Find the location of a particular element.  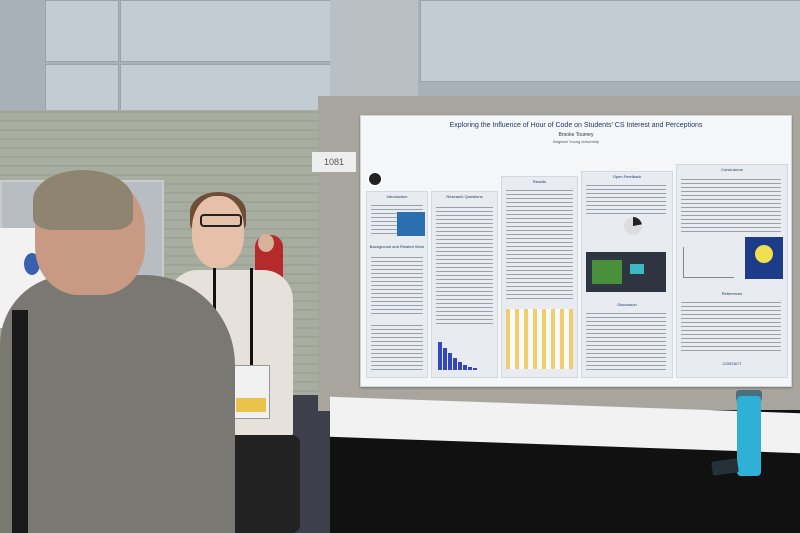

poster-column-4: Open Feedback Discussion is located at coordinates (627, 274).